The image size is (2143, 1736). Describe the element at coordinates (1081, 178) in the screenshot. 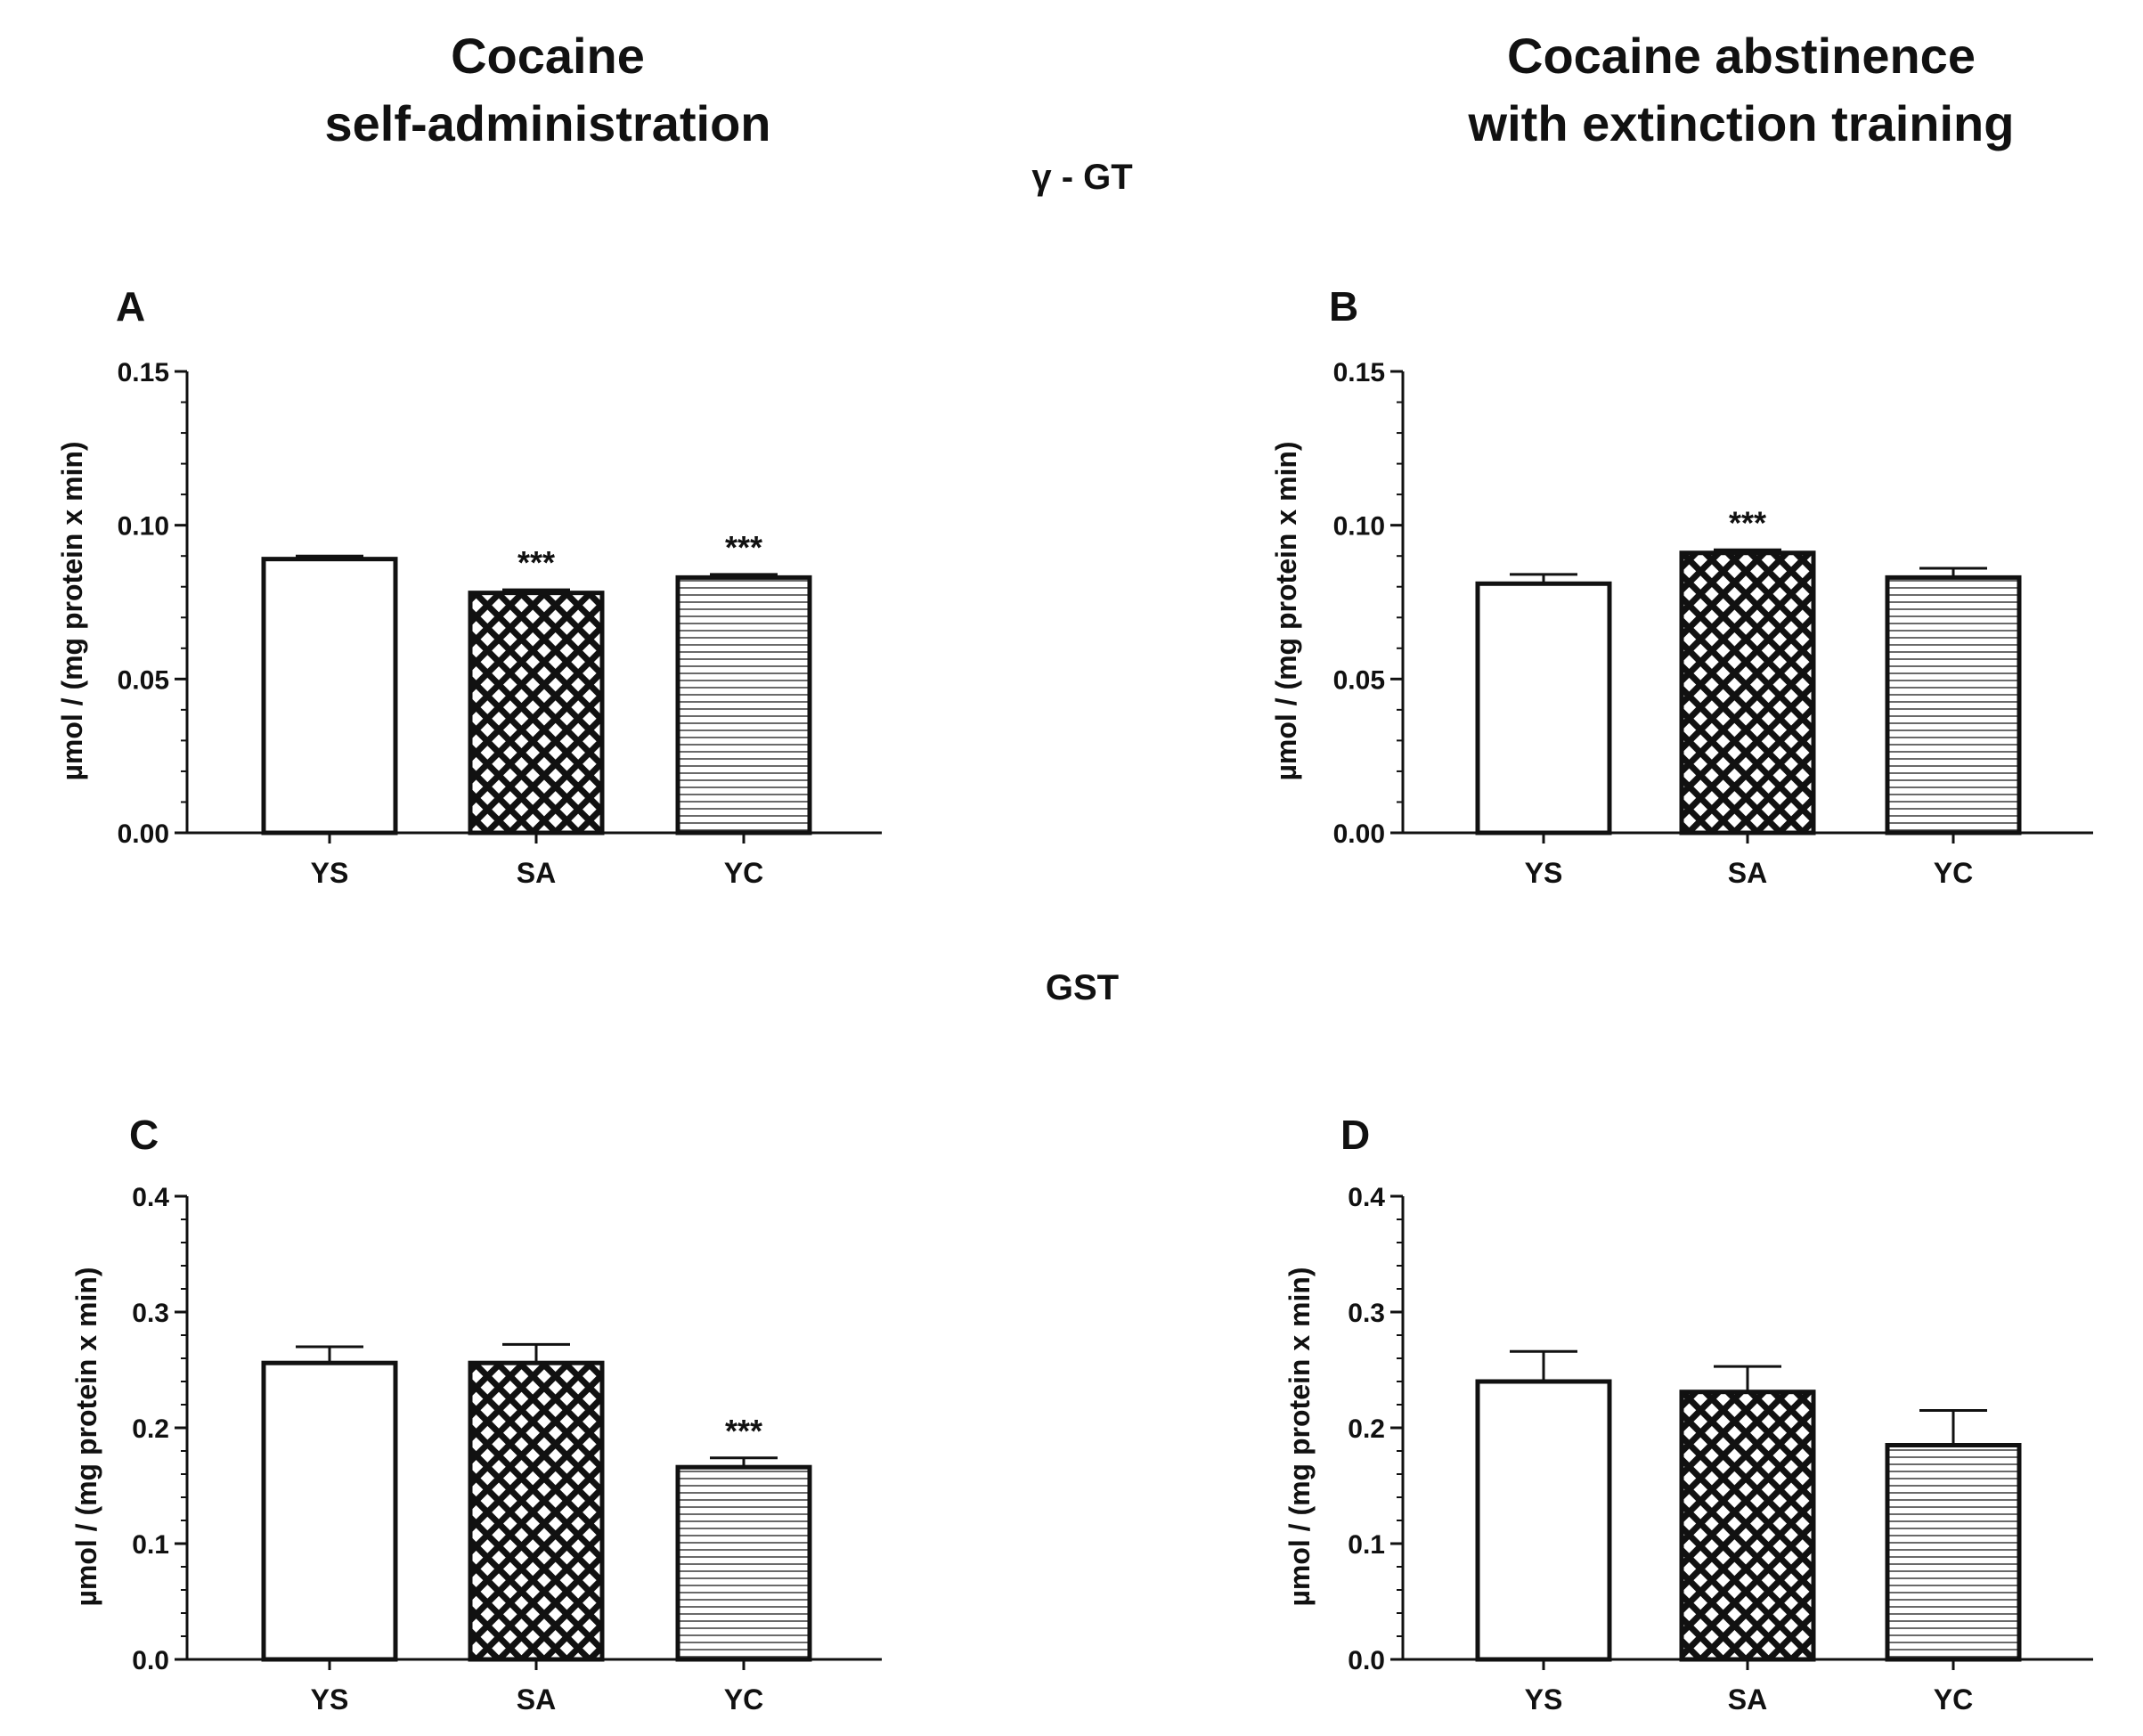

I see `section-title-ggt: γ - GT` at that location.